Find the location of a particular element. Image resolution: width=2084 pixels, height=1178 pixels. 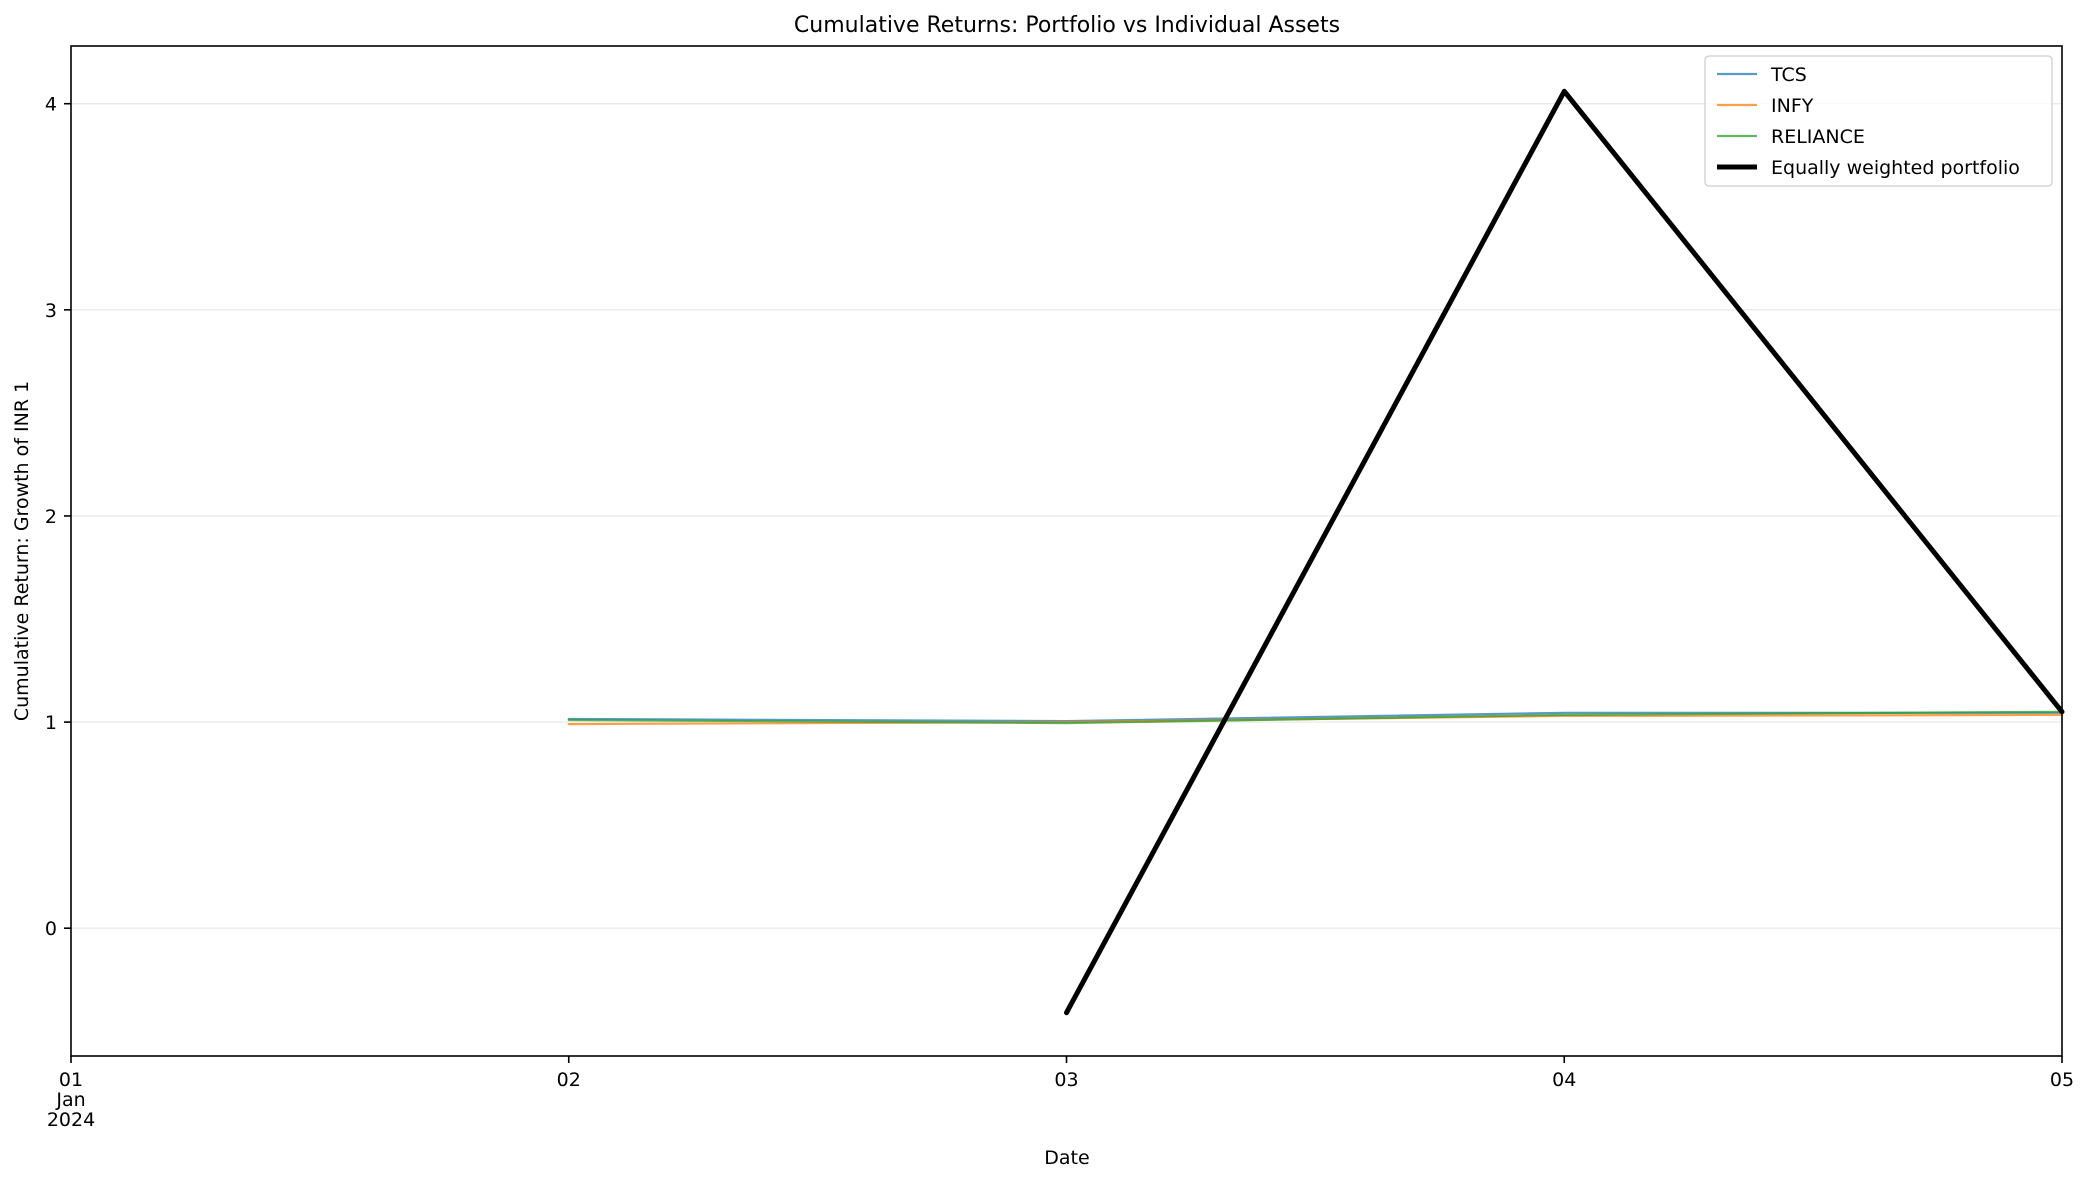

y-tick-label-2: 2 is located at coordinates (51, 517).